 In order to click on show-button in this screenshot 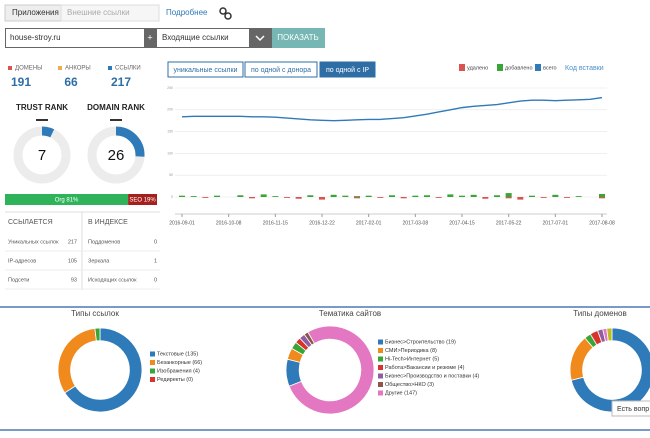, I will do `click(298, 38)`.